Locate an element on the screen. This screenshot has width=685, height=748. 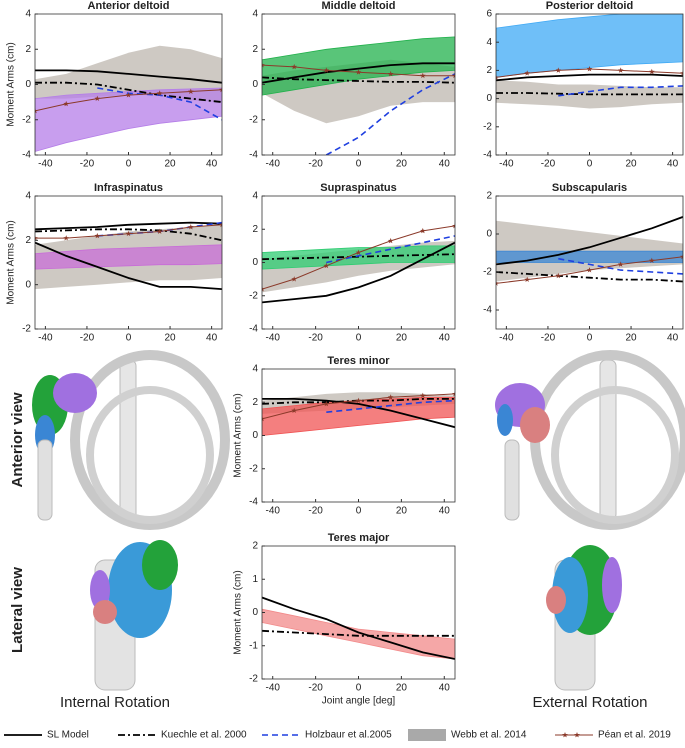
x-axis-label: Joint angle [deg] is located at coordinates (359, 701).